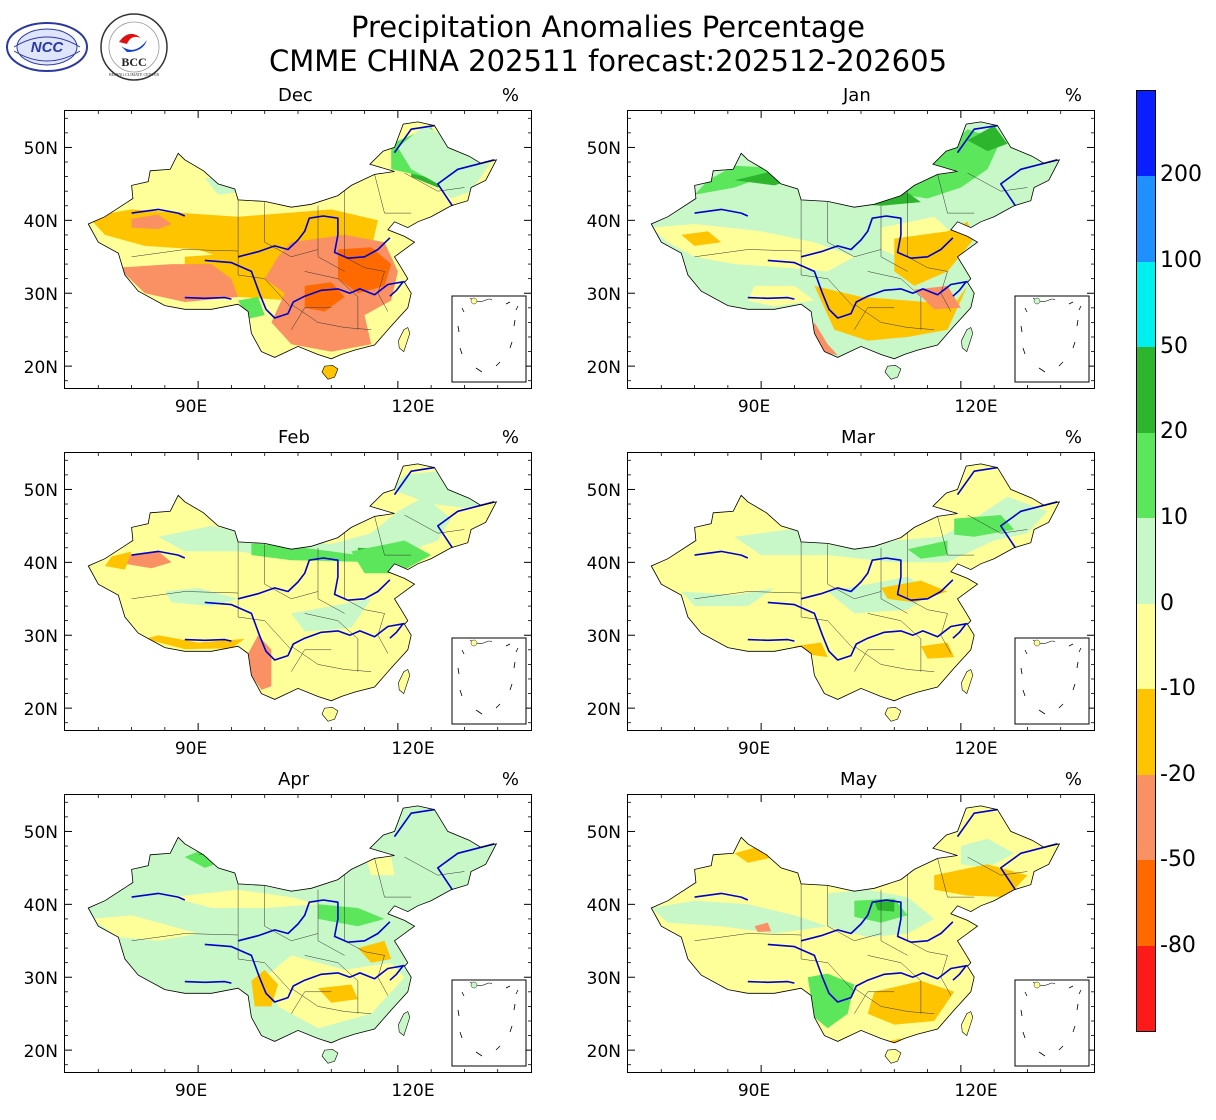 The width and height of the screenshot is (1216, 1120). What do you see at coordinates (608, 27) in the screenshot?
I see `figure-title: Precipitation Anomalies Percentage` at bounding box center [608, 27].